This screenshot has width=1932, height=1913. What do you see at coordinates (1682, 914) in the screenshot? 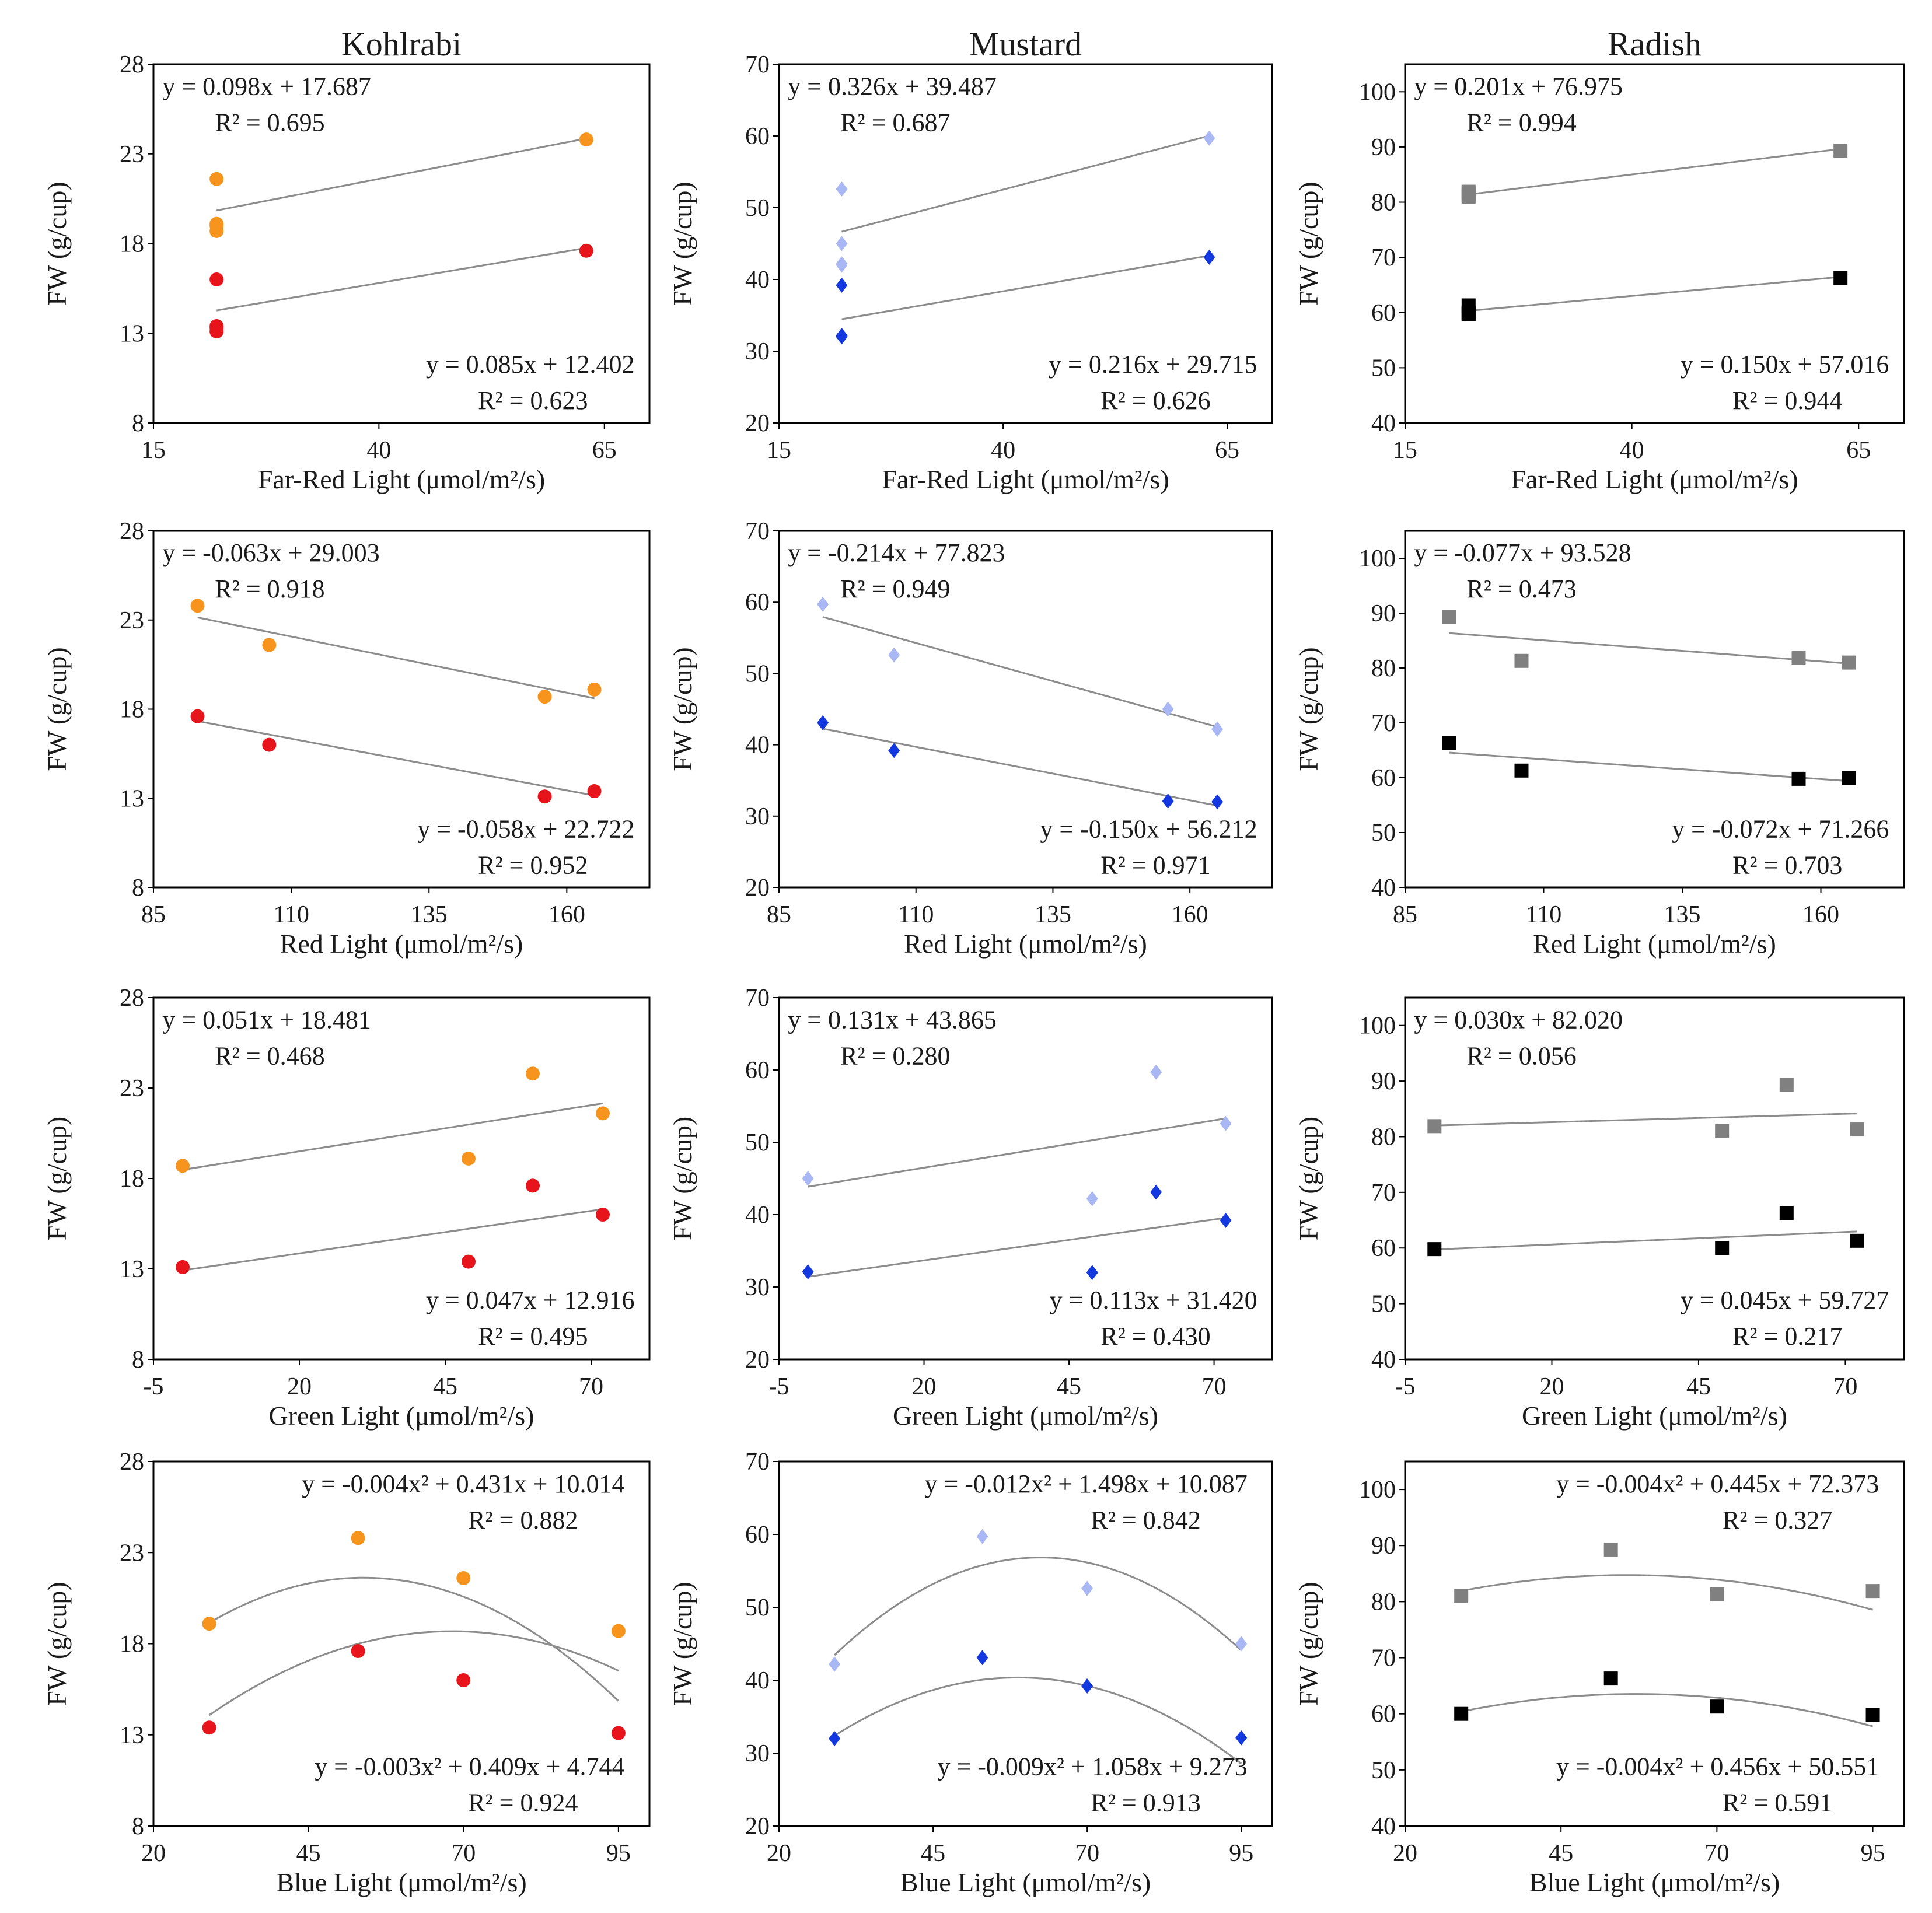
I see `x-tick-label: 135` at bounding box center [1682, 914].